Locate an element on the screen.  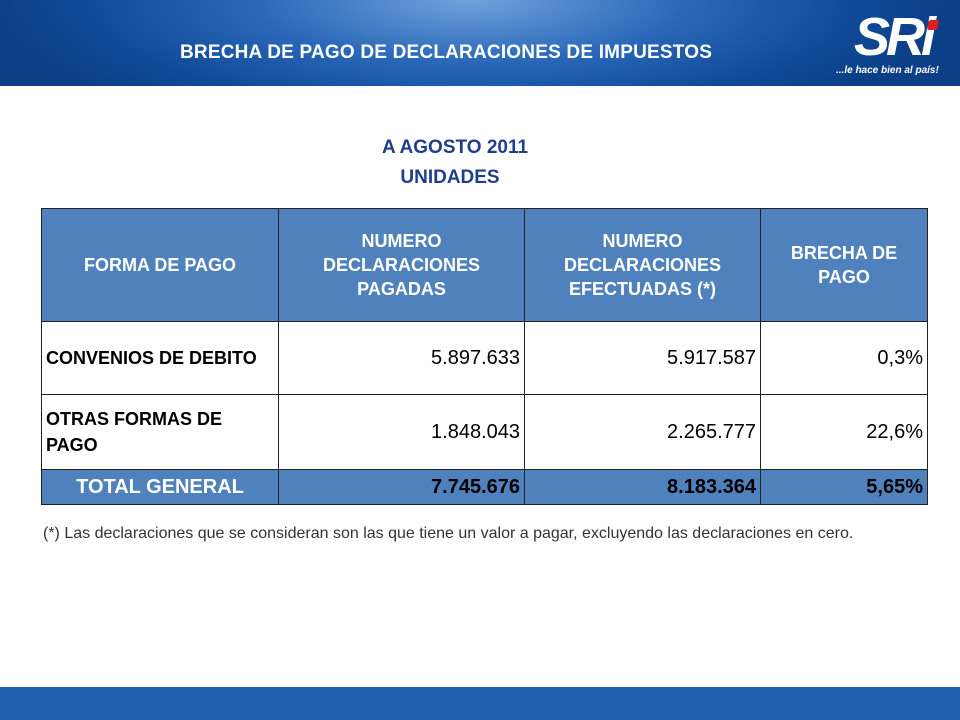
header-filed-declarations: NUMERO DECLARACIONES EFECTUADAS (*) is located at coordinates (642, 265).